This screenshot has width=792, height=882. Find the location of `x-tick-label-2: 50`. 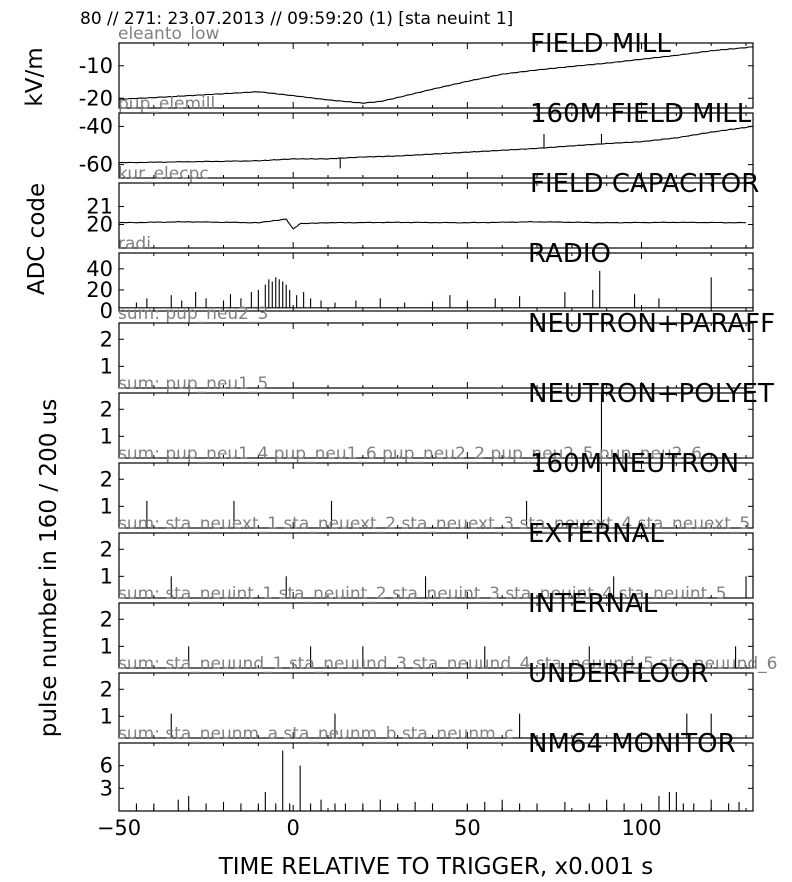

x-tick-label-2: 50 is located at coordinates (467, 828).